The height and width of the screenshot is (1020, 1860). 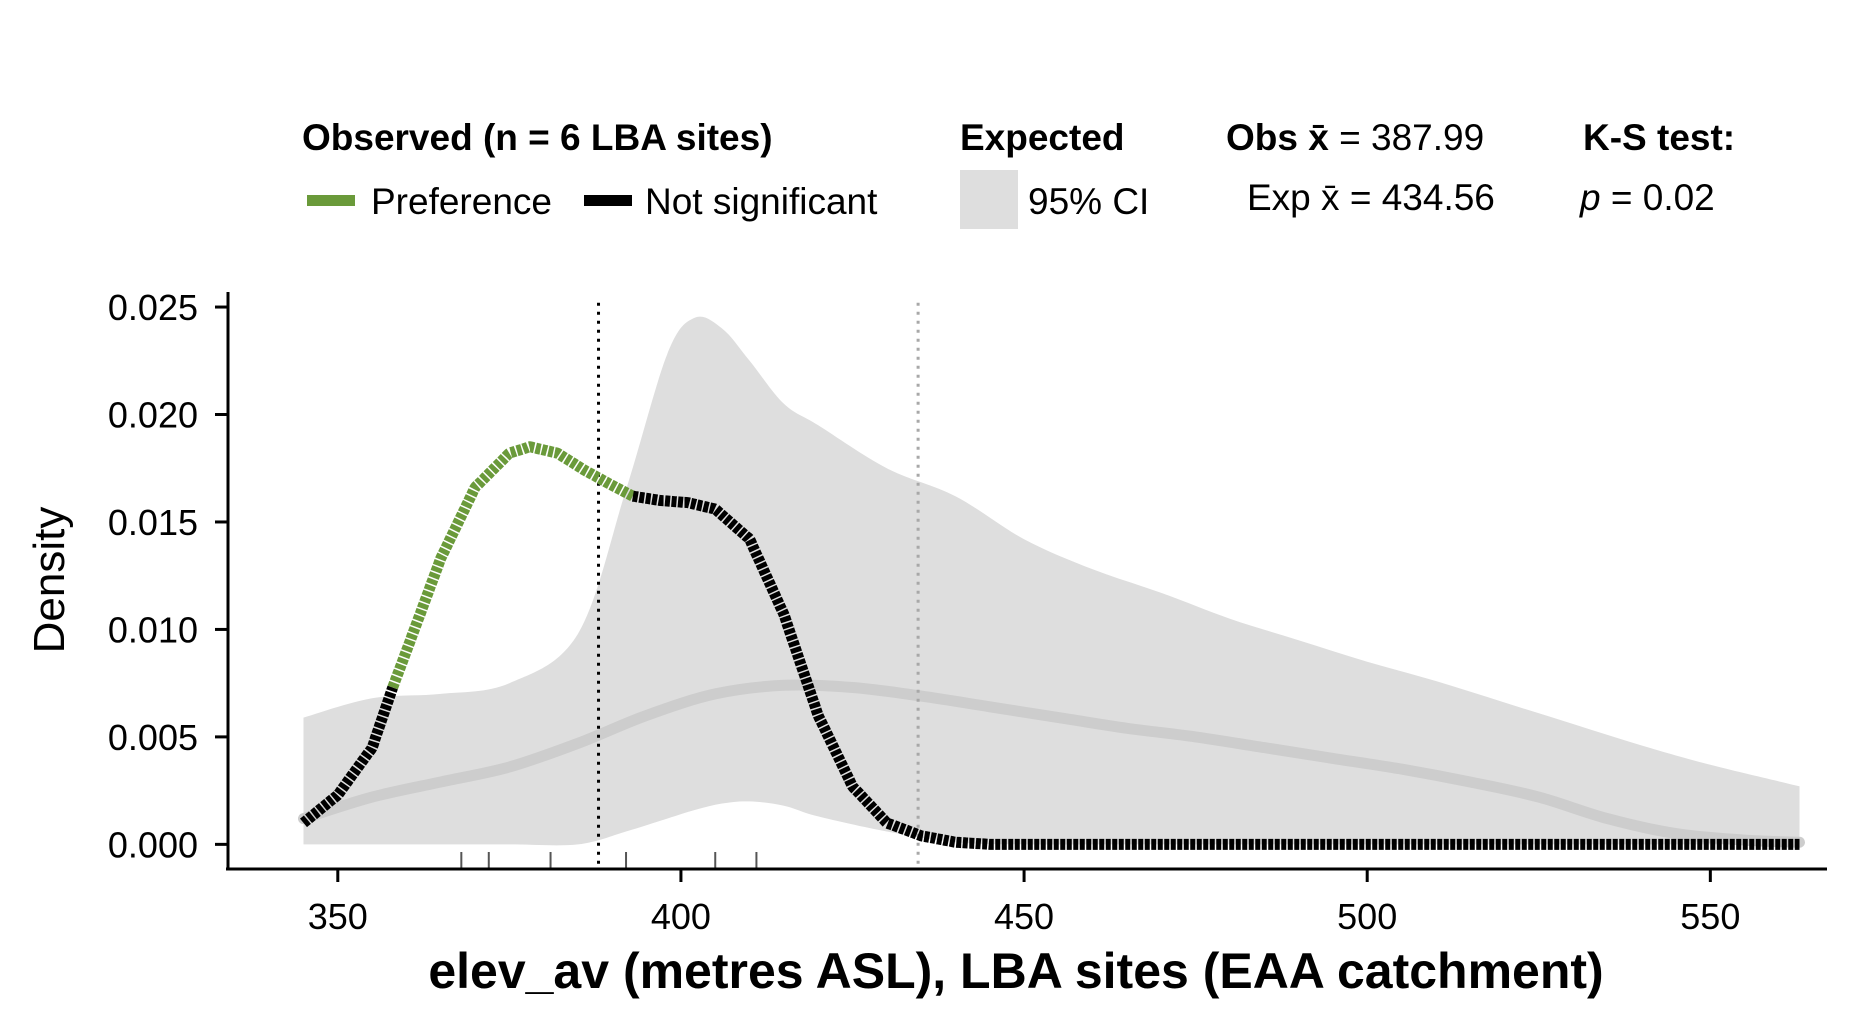 What do you see at coordinates (1088, 201) in the screenshot?
I see `legend-ci-label: 95% CI` at bounding box center [1088, 201].